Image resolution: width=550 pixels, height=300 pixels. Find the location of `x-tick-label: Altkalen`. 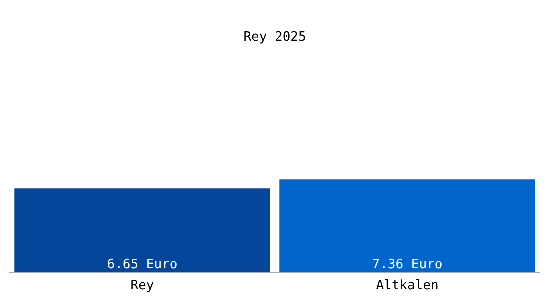

x-tick-label: Altkalen is located at coordinates (407, 286).